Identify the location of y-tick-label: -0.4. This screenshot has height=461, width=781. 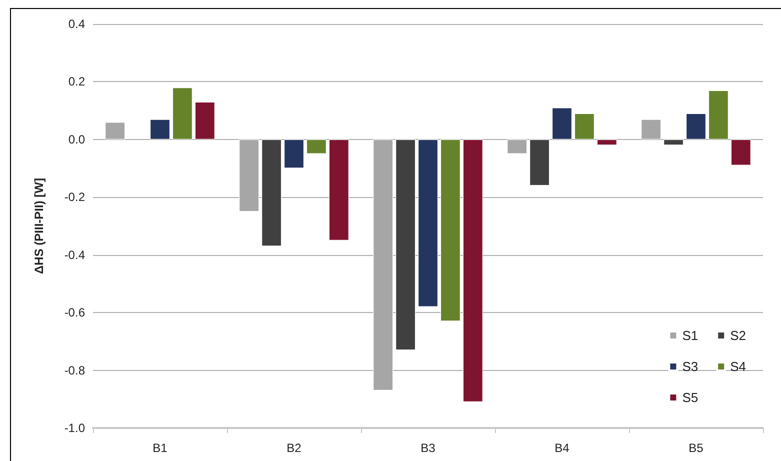
(75, 255).